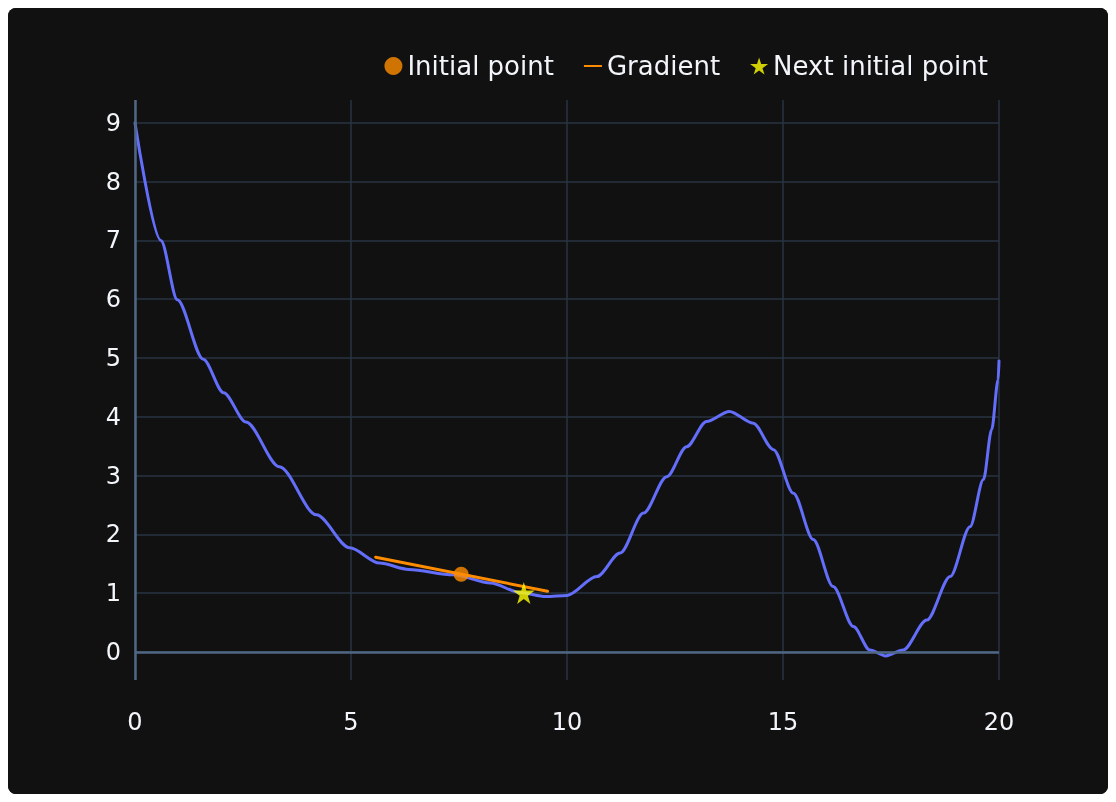  Describe the element at coordinates (663, 66) in the screenshot. I see `legend-label: Gradient` at that location.